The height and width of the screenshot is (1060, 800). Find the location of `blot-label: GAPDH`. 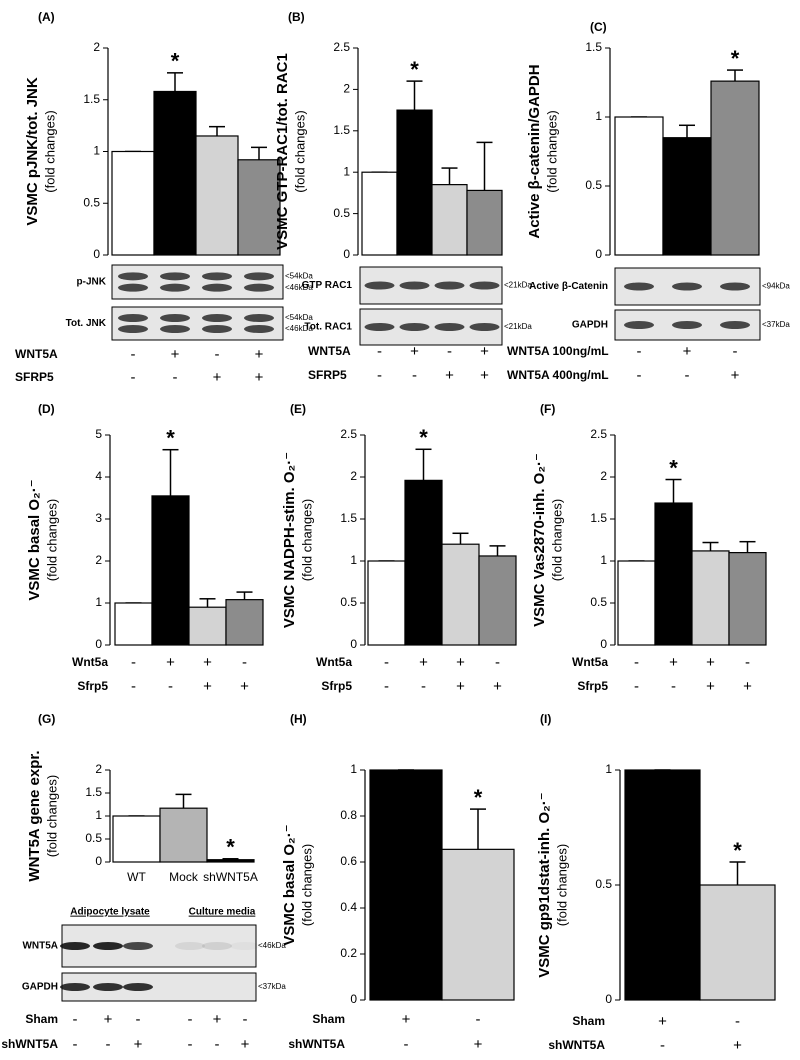

blot-label: GAPDH is located at coordinates (40, 987).